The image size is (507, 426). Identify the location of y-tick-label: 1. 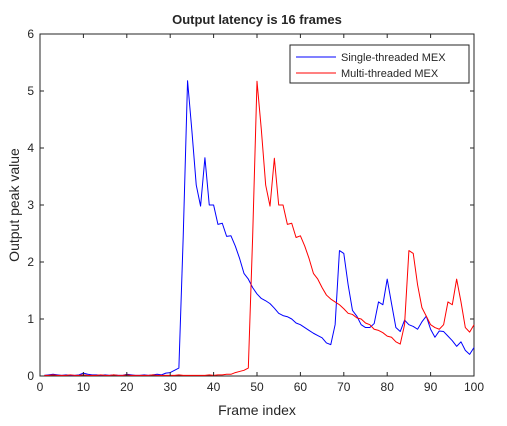
(30, 319).